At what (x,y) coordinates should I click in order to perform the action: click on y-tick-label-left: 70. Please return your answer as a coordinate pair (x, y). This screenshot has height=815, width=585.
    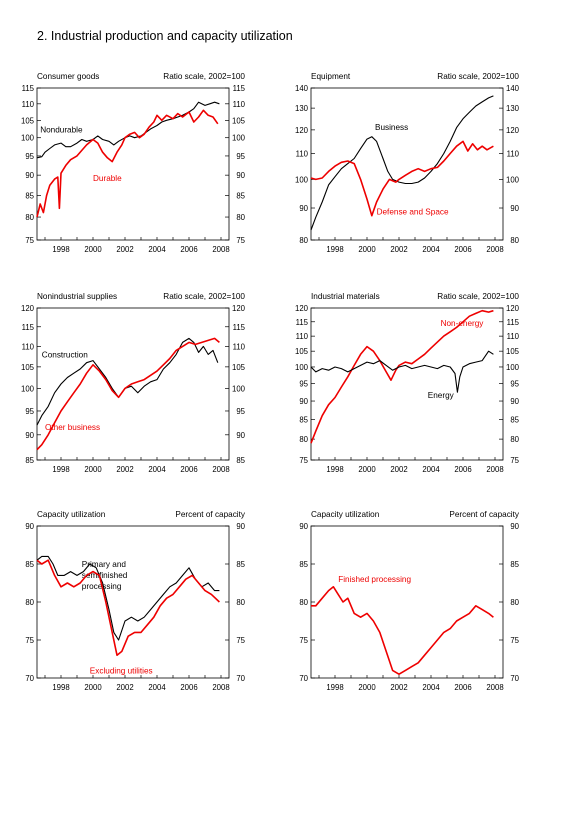
    Looking at the image, I should click on (303, 678).